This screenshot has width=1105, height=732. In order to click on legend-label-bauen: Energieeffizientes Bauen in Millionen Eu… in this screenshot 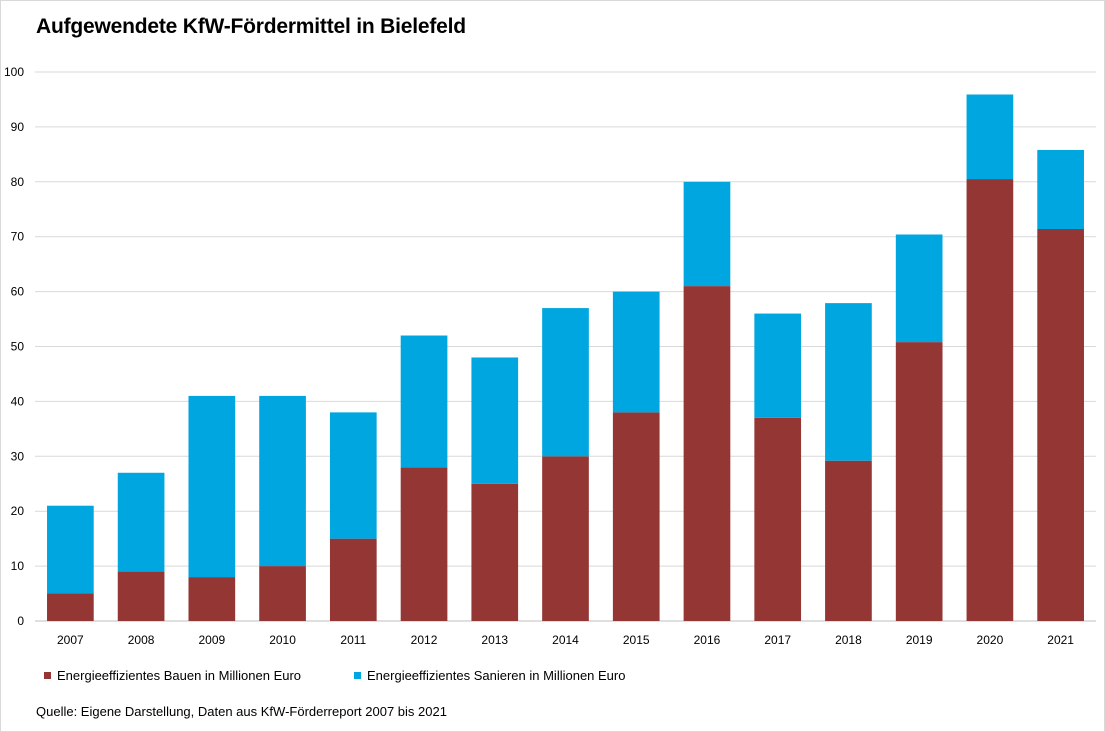, I will do `click(179, 675)`.